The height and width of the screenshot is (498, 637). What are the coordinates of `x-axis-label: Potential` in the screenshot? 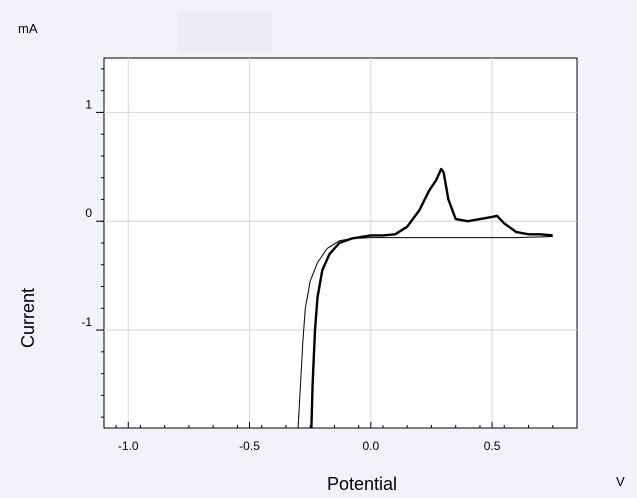 It's located at (362, 484).